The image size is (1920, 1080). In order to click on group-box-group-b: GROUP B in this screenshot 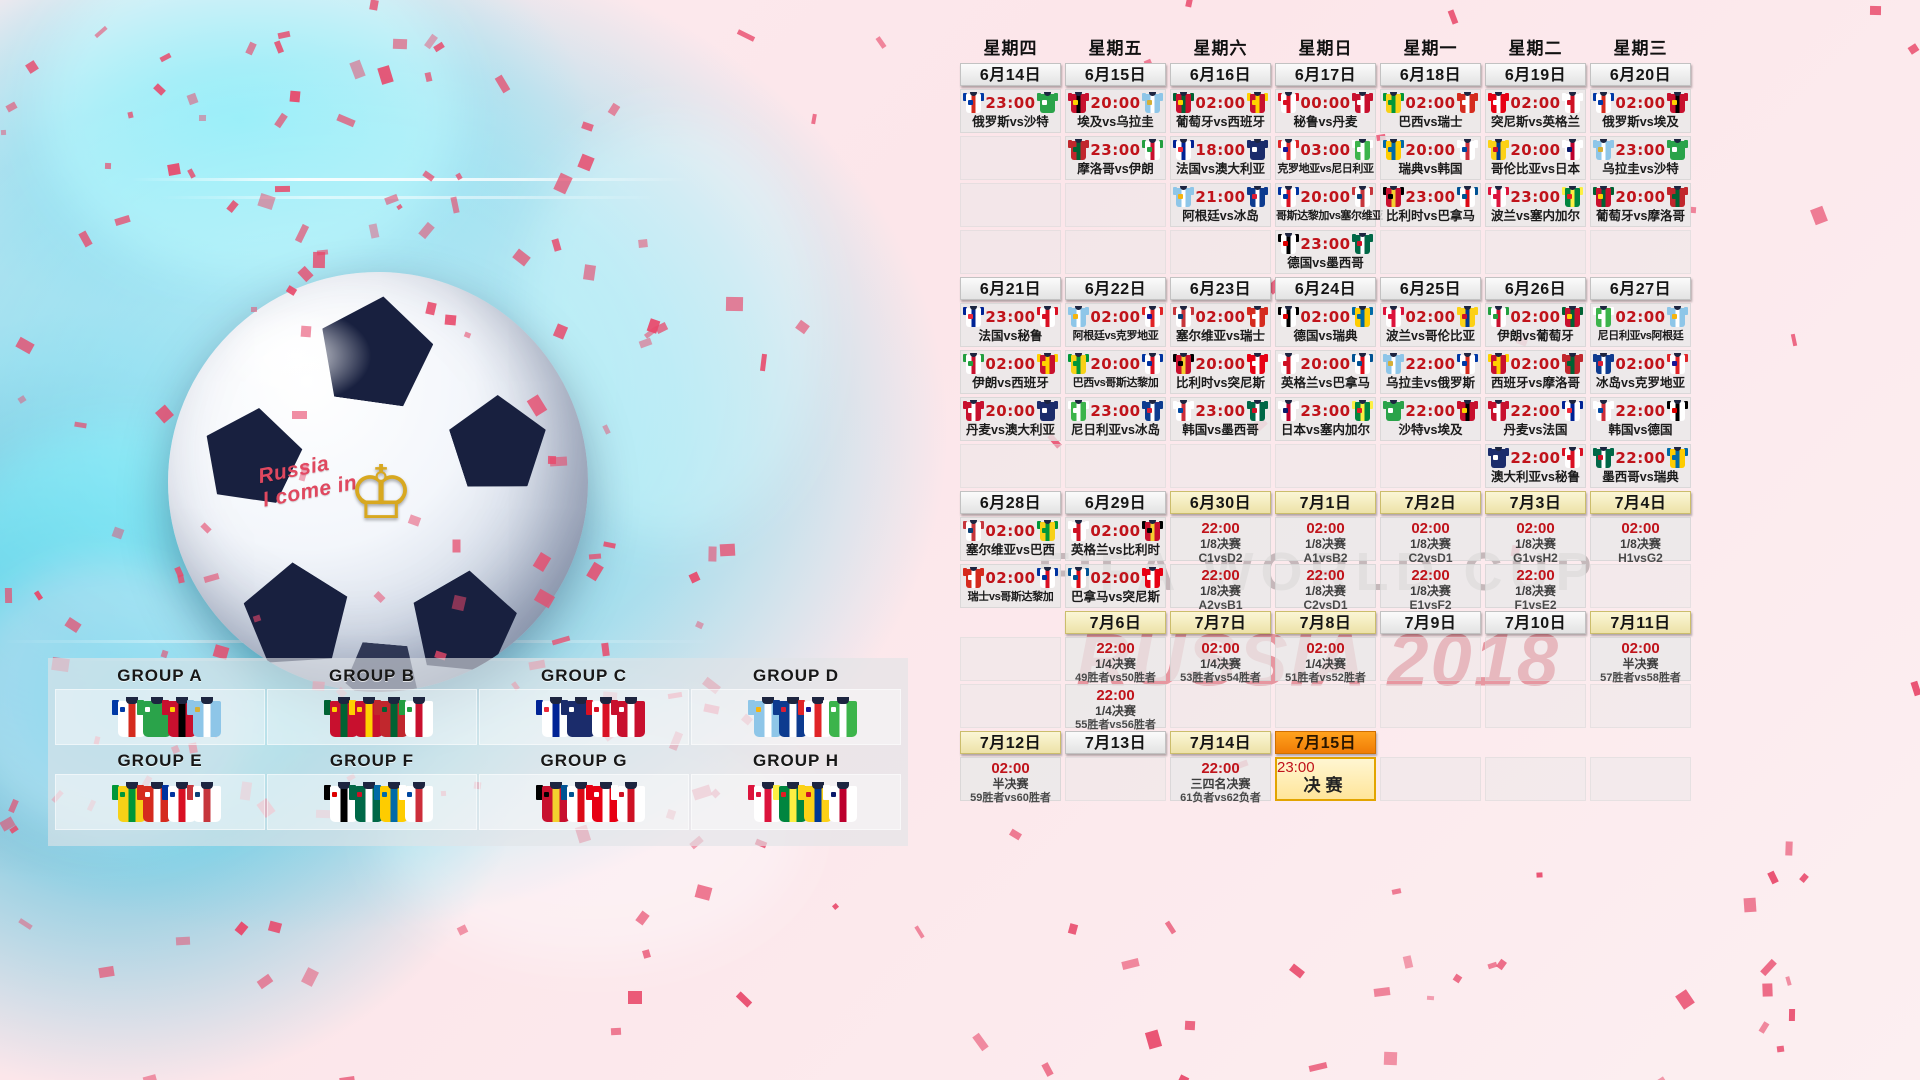, I will do `click(372, 705)`.